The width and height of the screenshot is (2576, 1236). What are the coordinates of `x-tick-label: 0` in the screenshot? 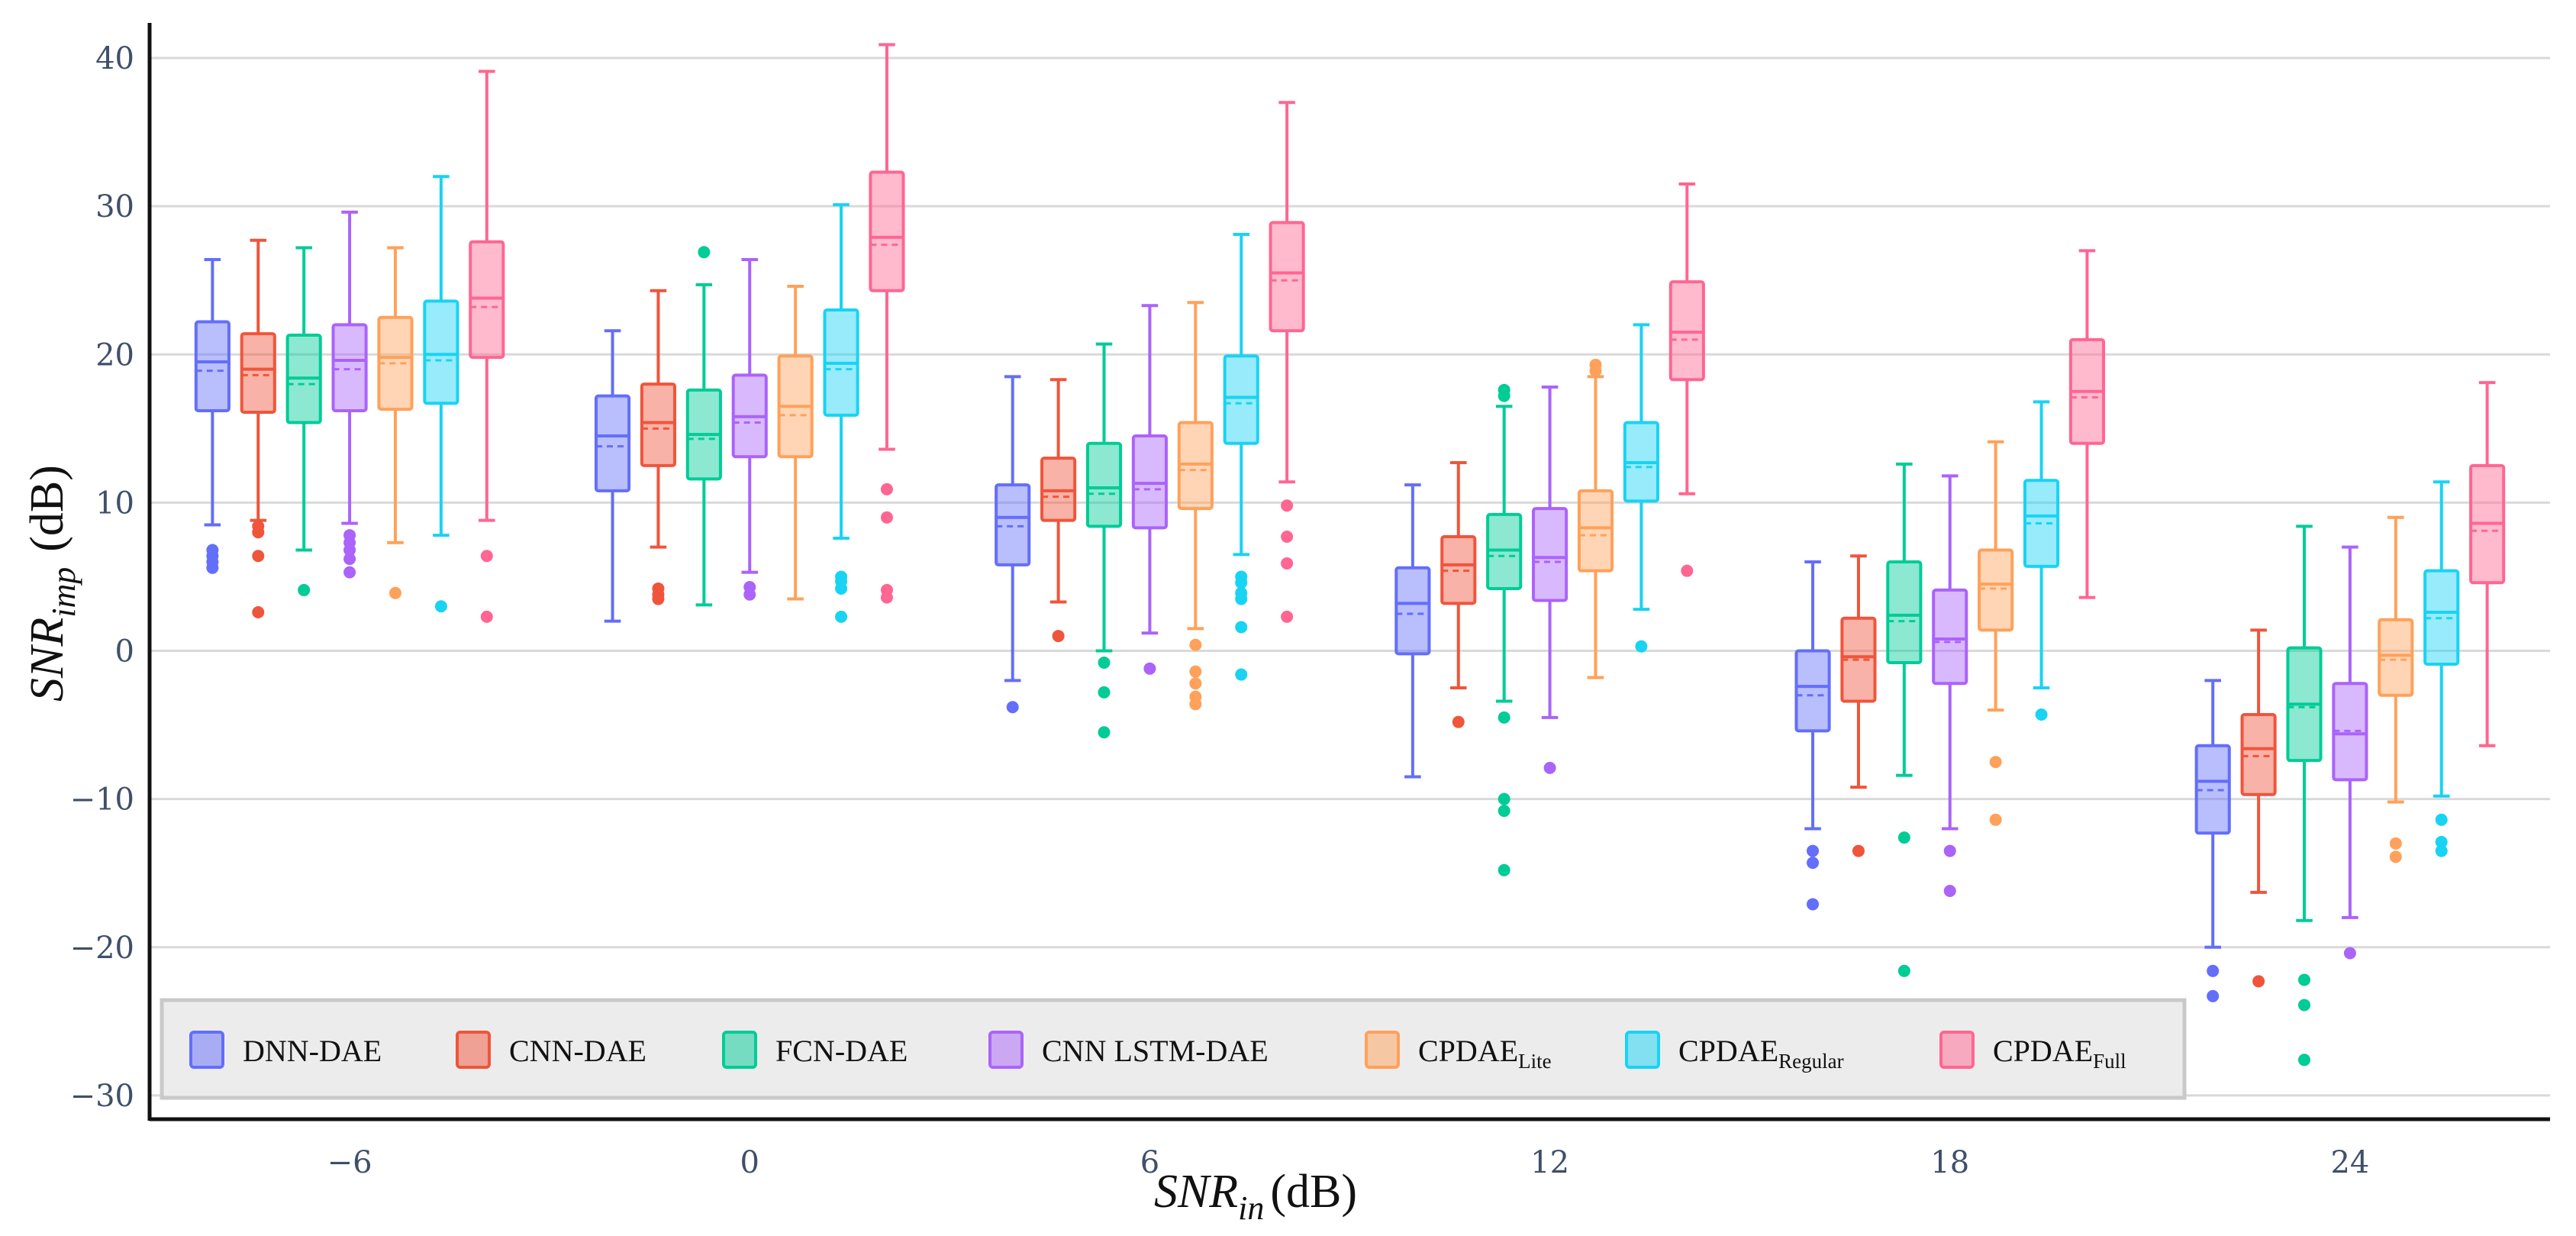 It's located at (750, 1162).